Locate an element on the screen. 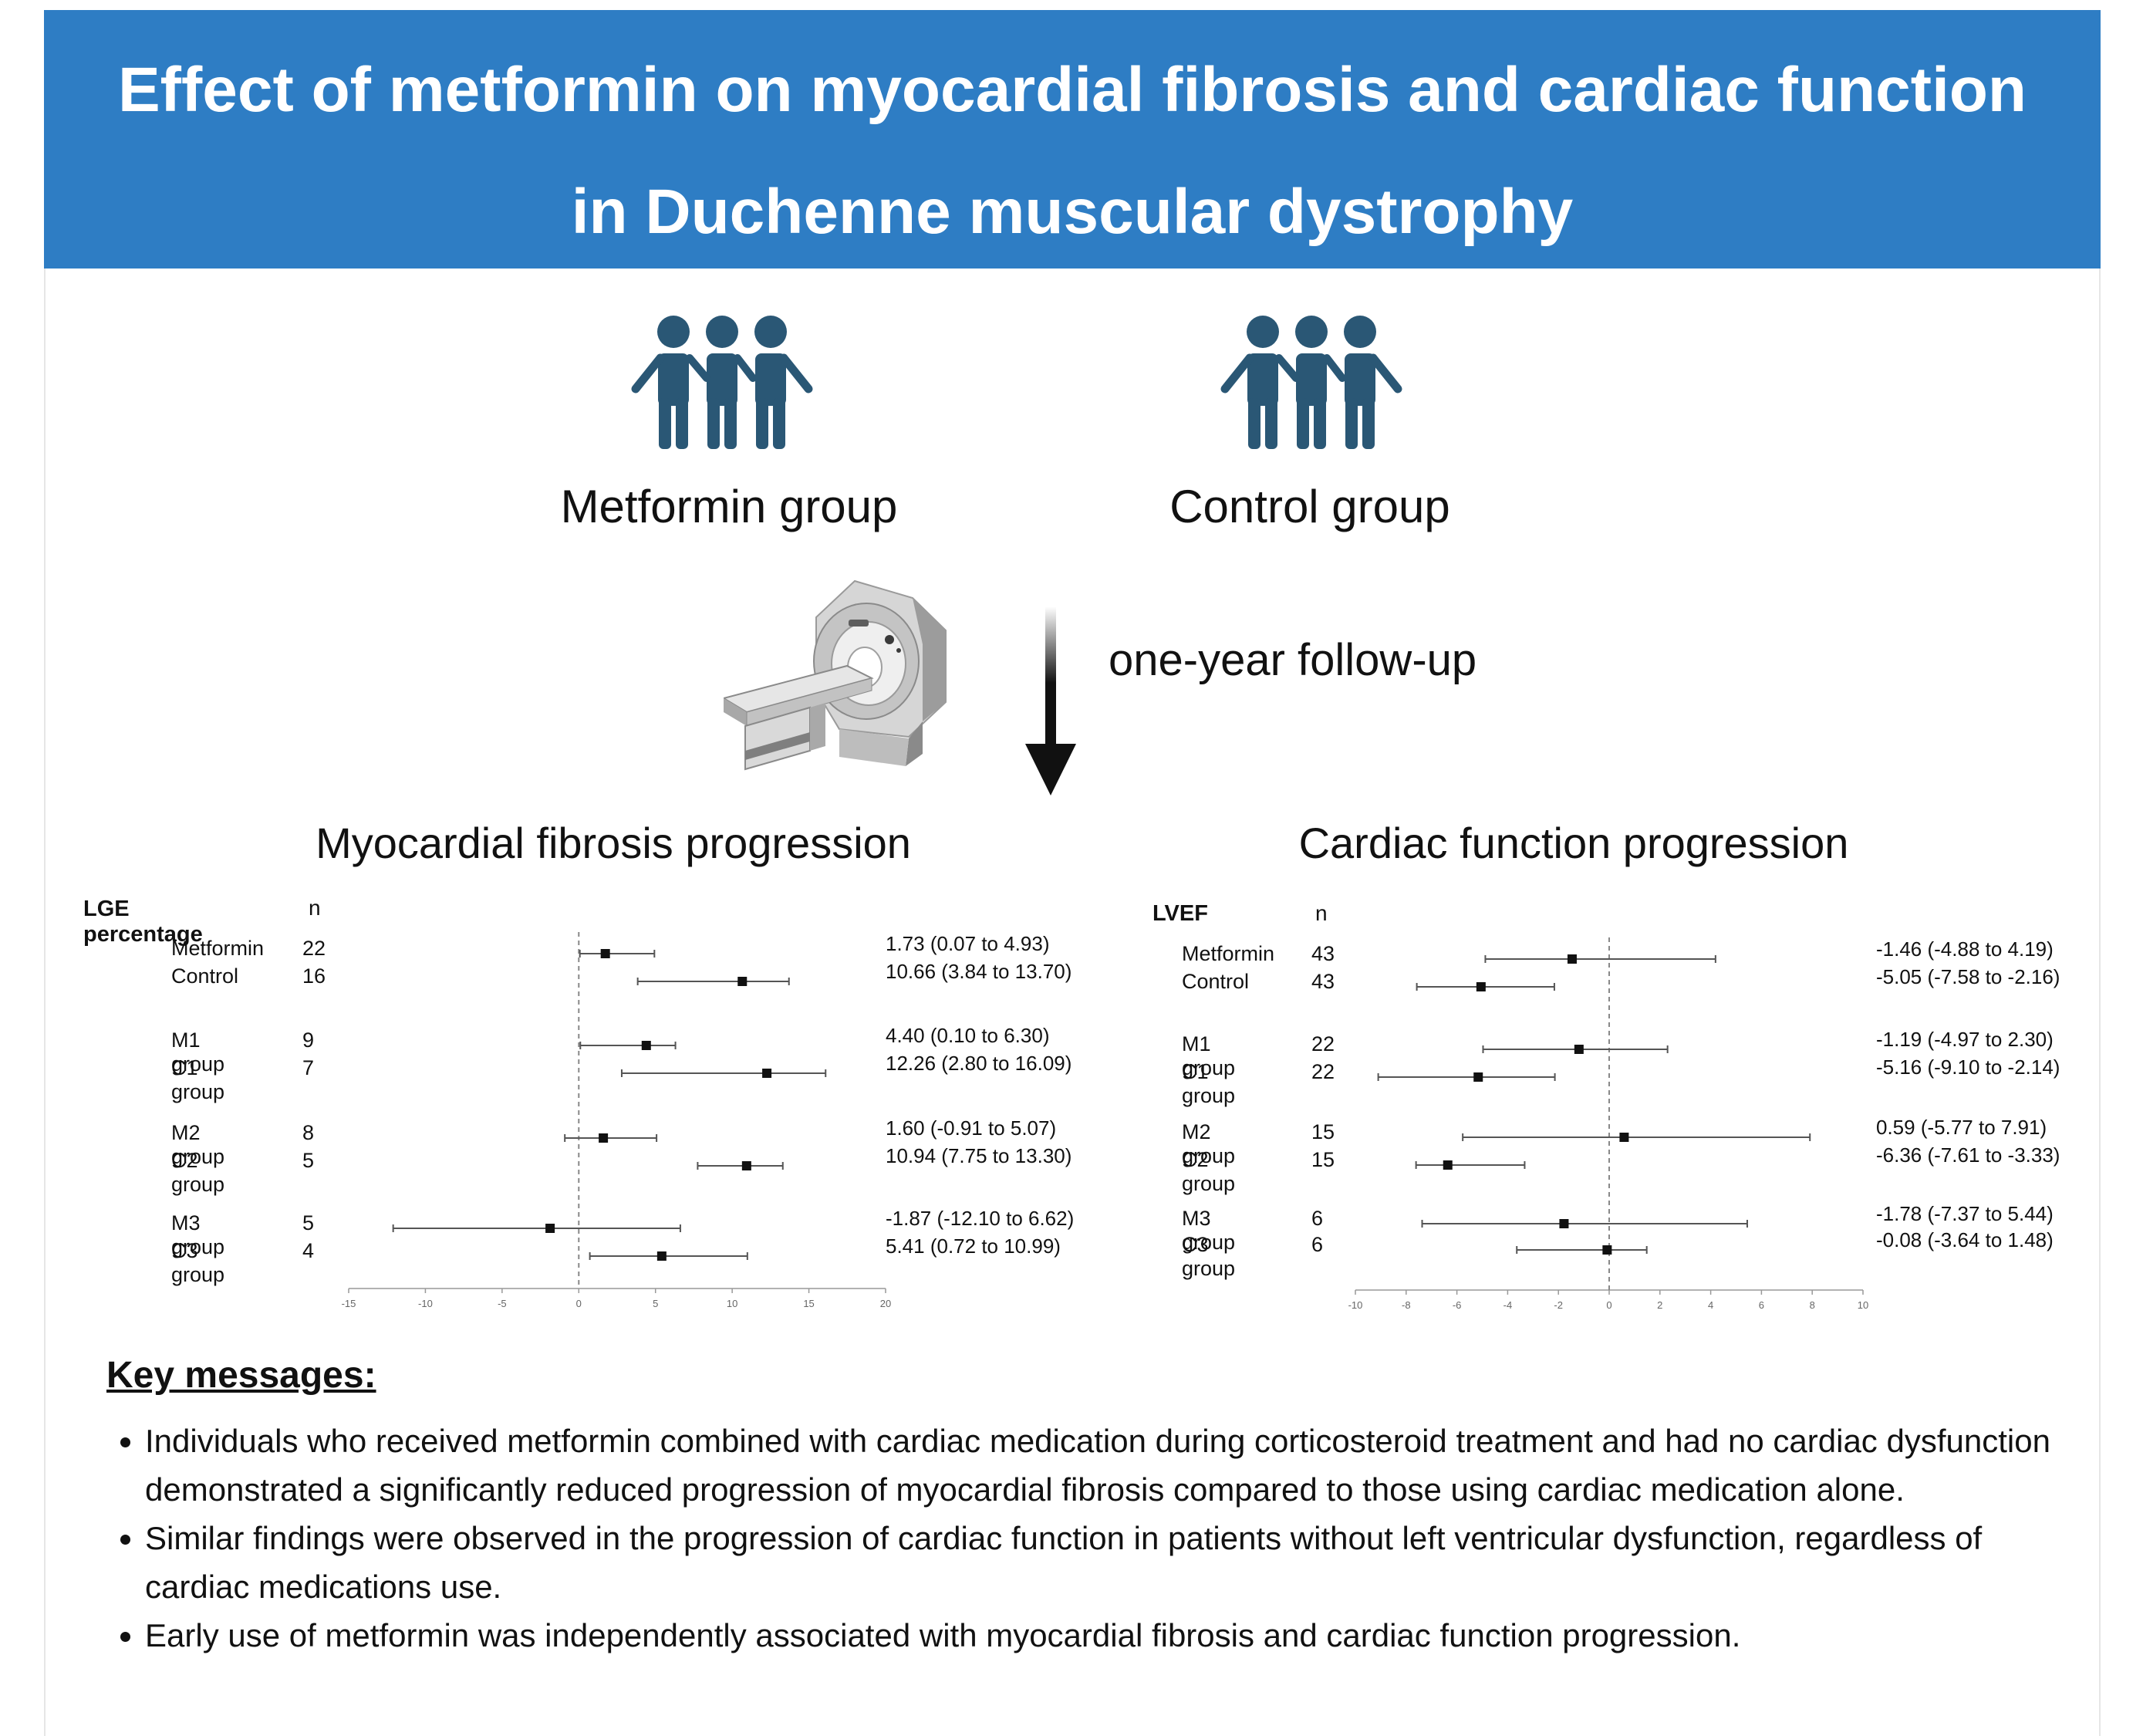 The height and width of the screenshot is (1736, 2143). x-tick-label: -6 is located at coordinates (1457, 1305).